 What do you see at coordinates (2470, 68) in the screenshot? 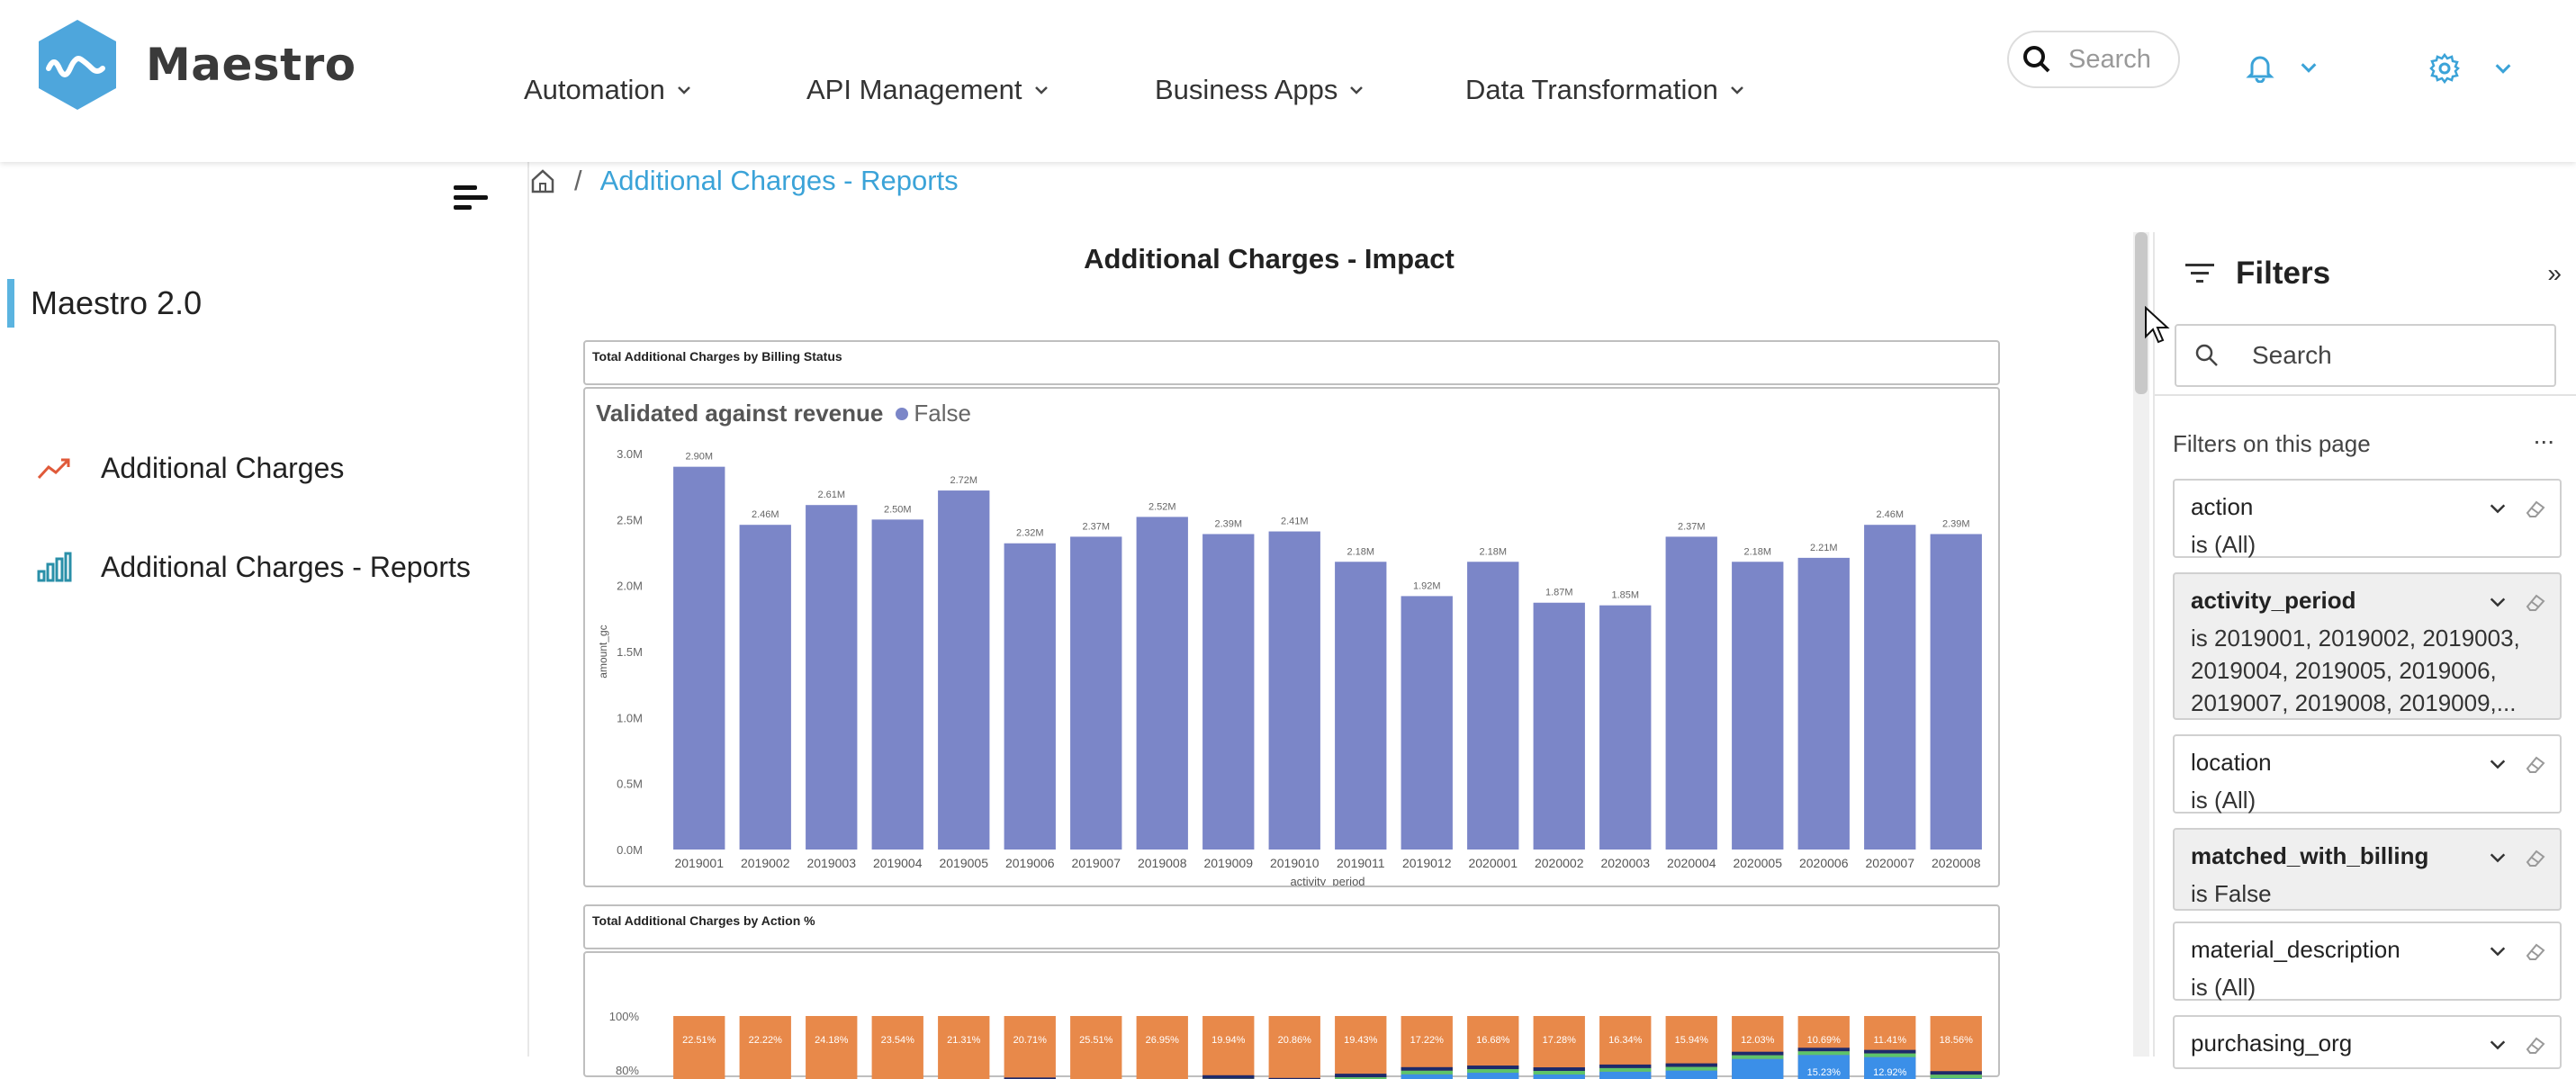
I see `settings-button` at bounding box center [2470, 68].